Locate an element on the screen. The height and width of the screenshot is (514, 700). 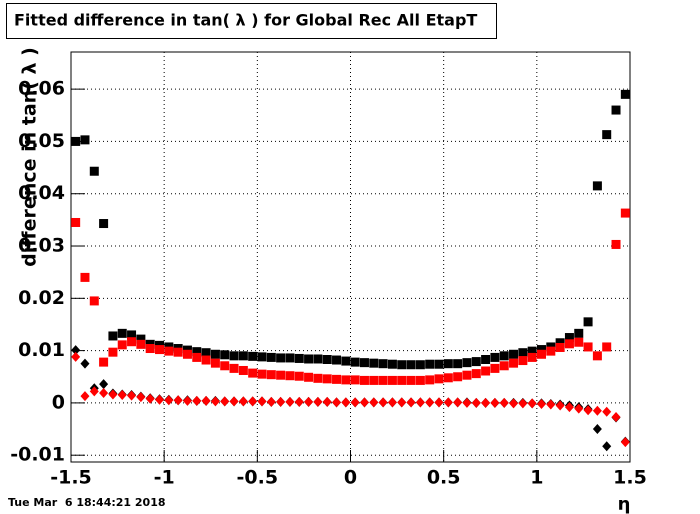
x-tick-label: 0.5 is located at coordinates (444, 478).